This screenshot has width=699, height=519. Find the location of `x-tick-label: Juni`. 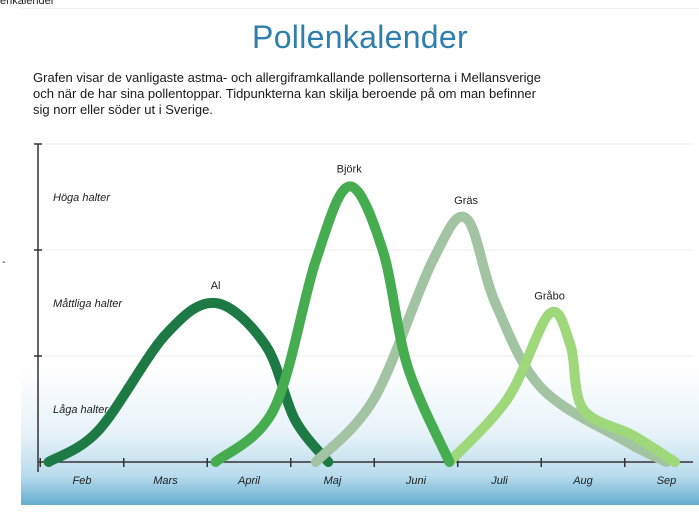

x-tick-label: Juni is located at coordinates (416, 481).